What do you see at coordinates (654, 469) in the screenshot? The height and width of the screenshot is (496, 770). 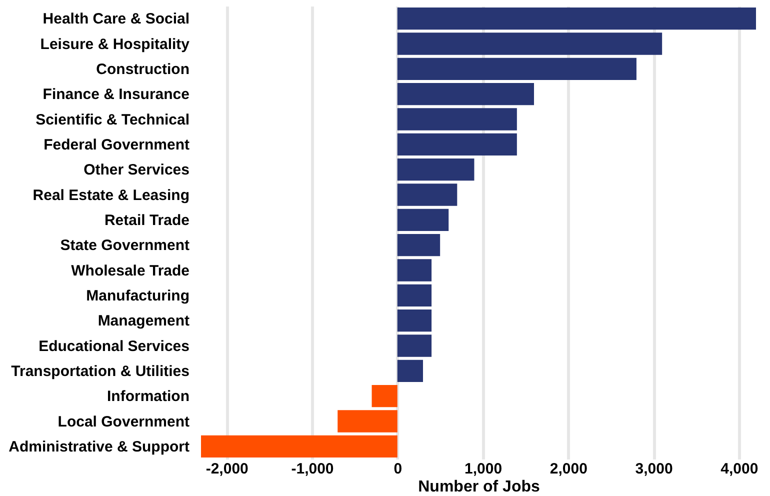 I see `x-tick-label: 3,000` at bounding box center [654, 469].